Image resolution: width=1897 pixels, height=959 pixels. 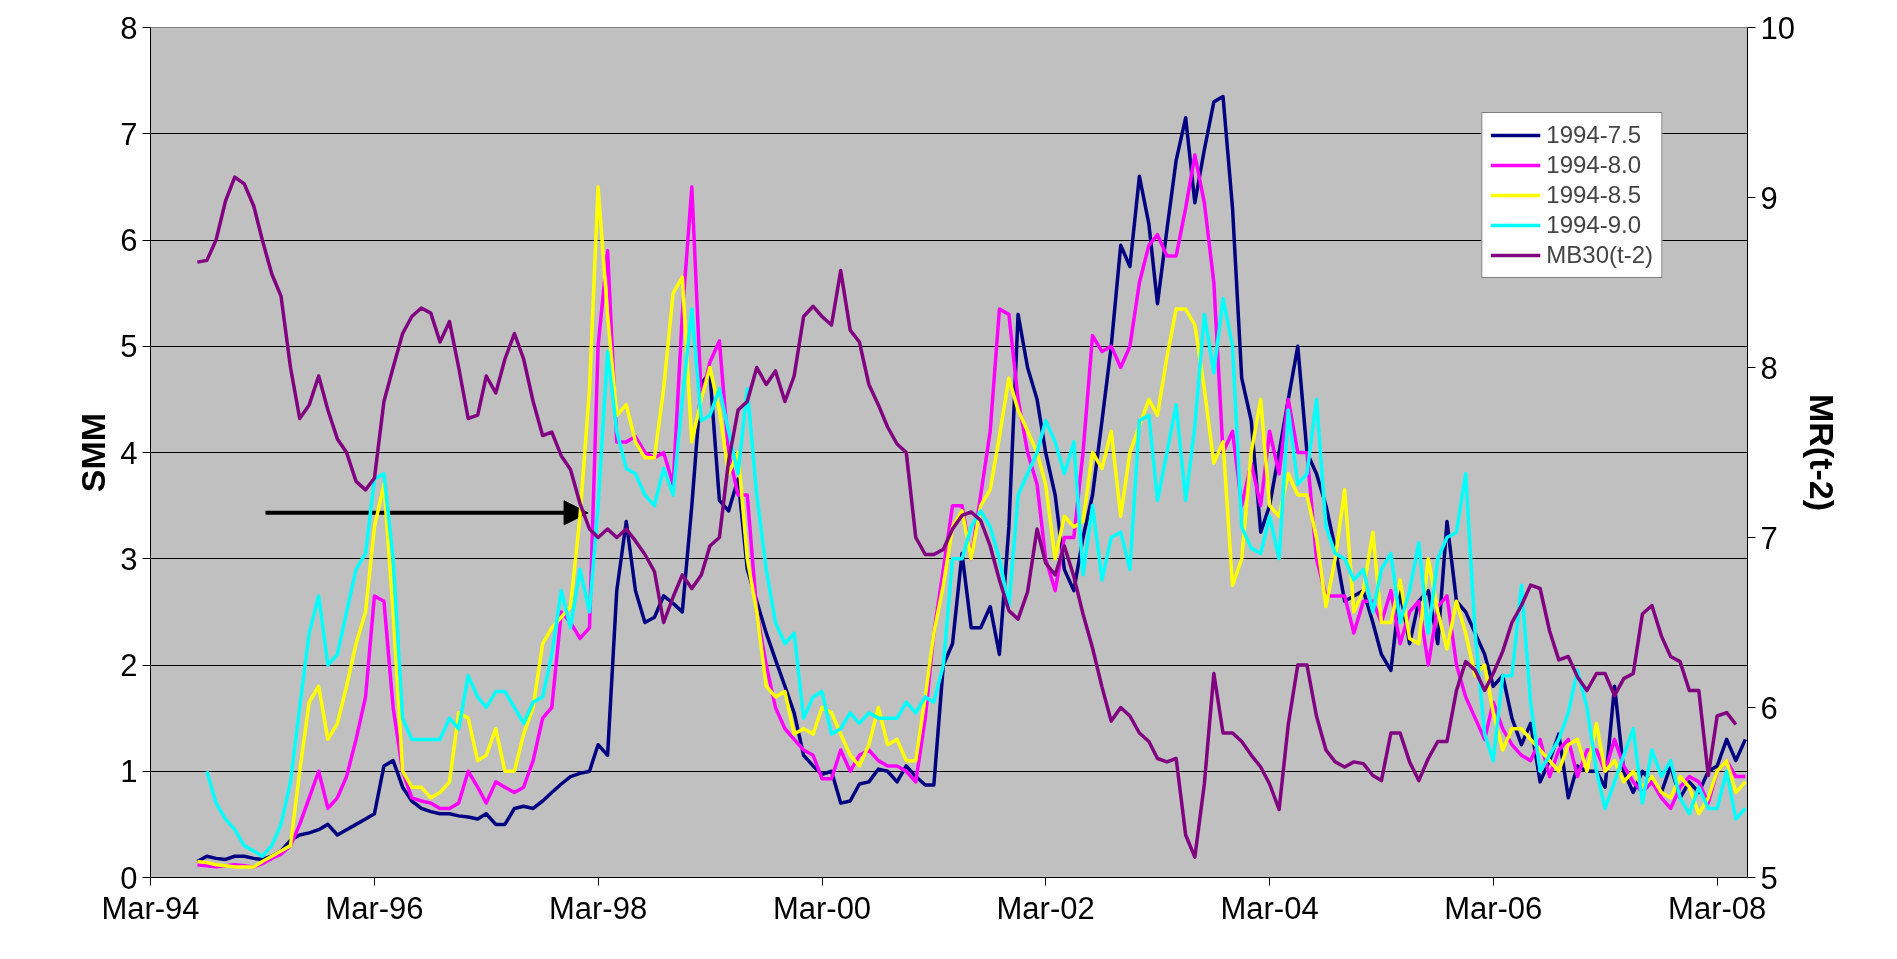 What do you see at coordinates (598, 908) in the screenshot?
I see `x-tick-label: Mar-98` at bounding box center [598, 908].